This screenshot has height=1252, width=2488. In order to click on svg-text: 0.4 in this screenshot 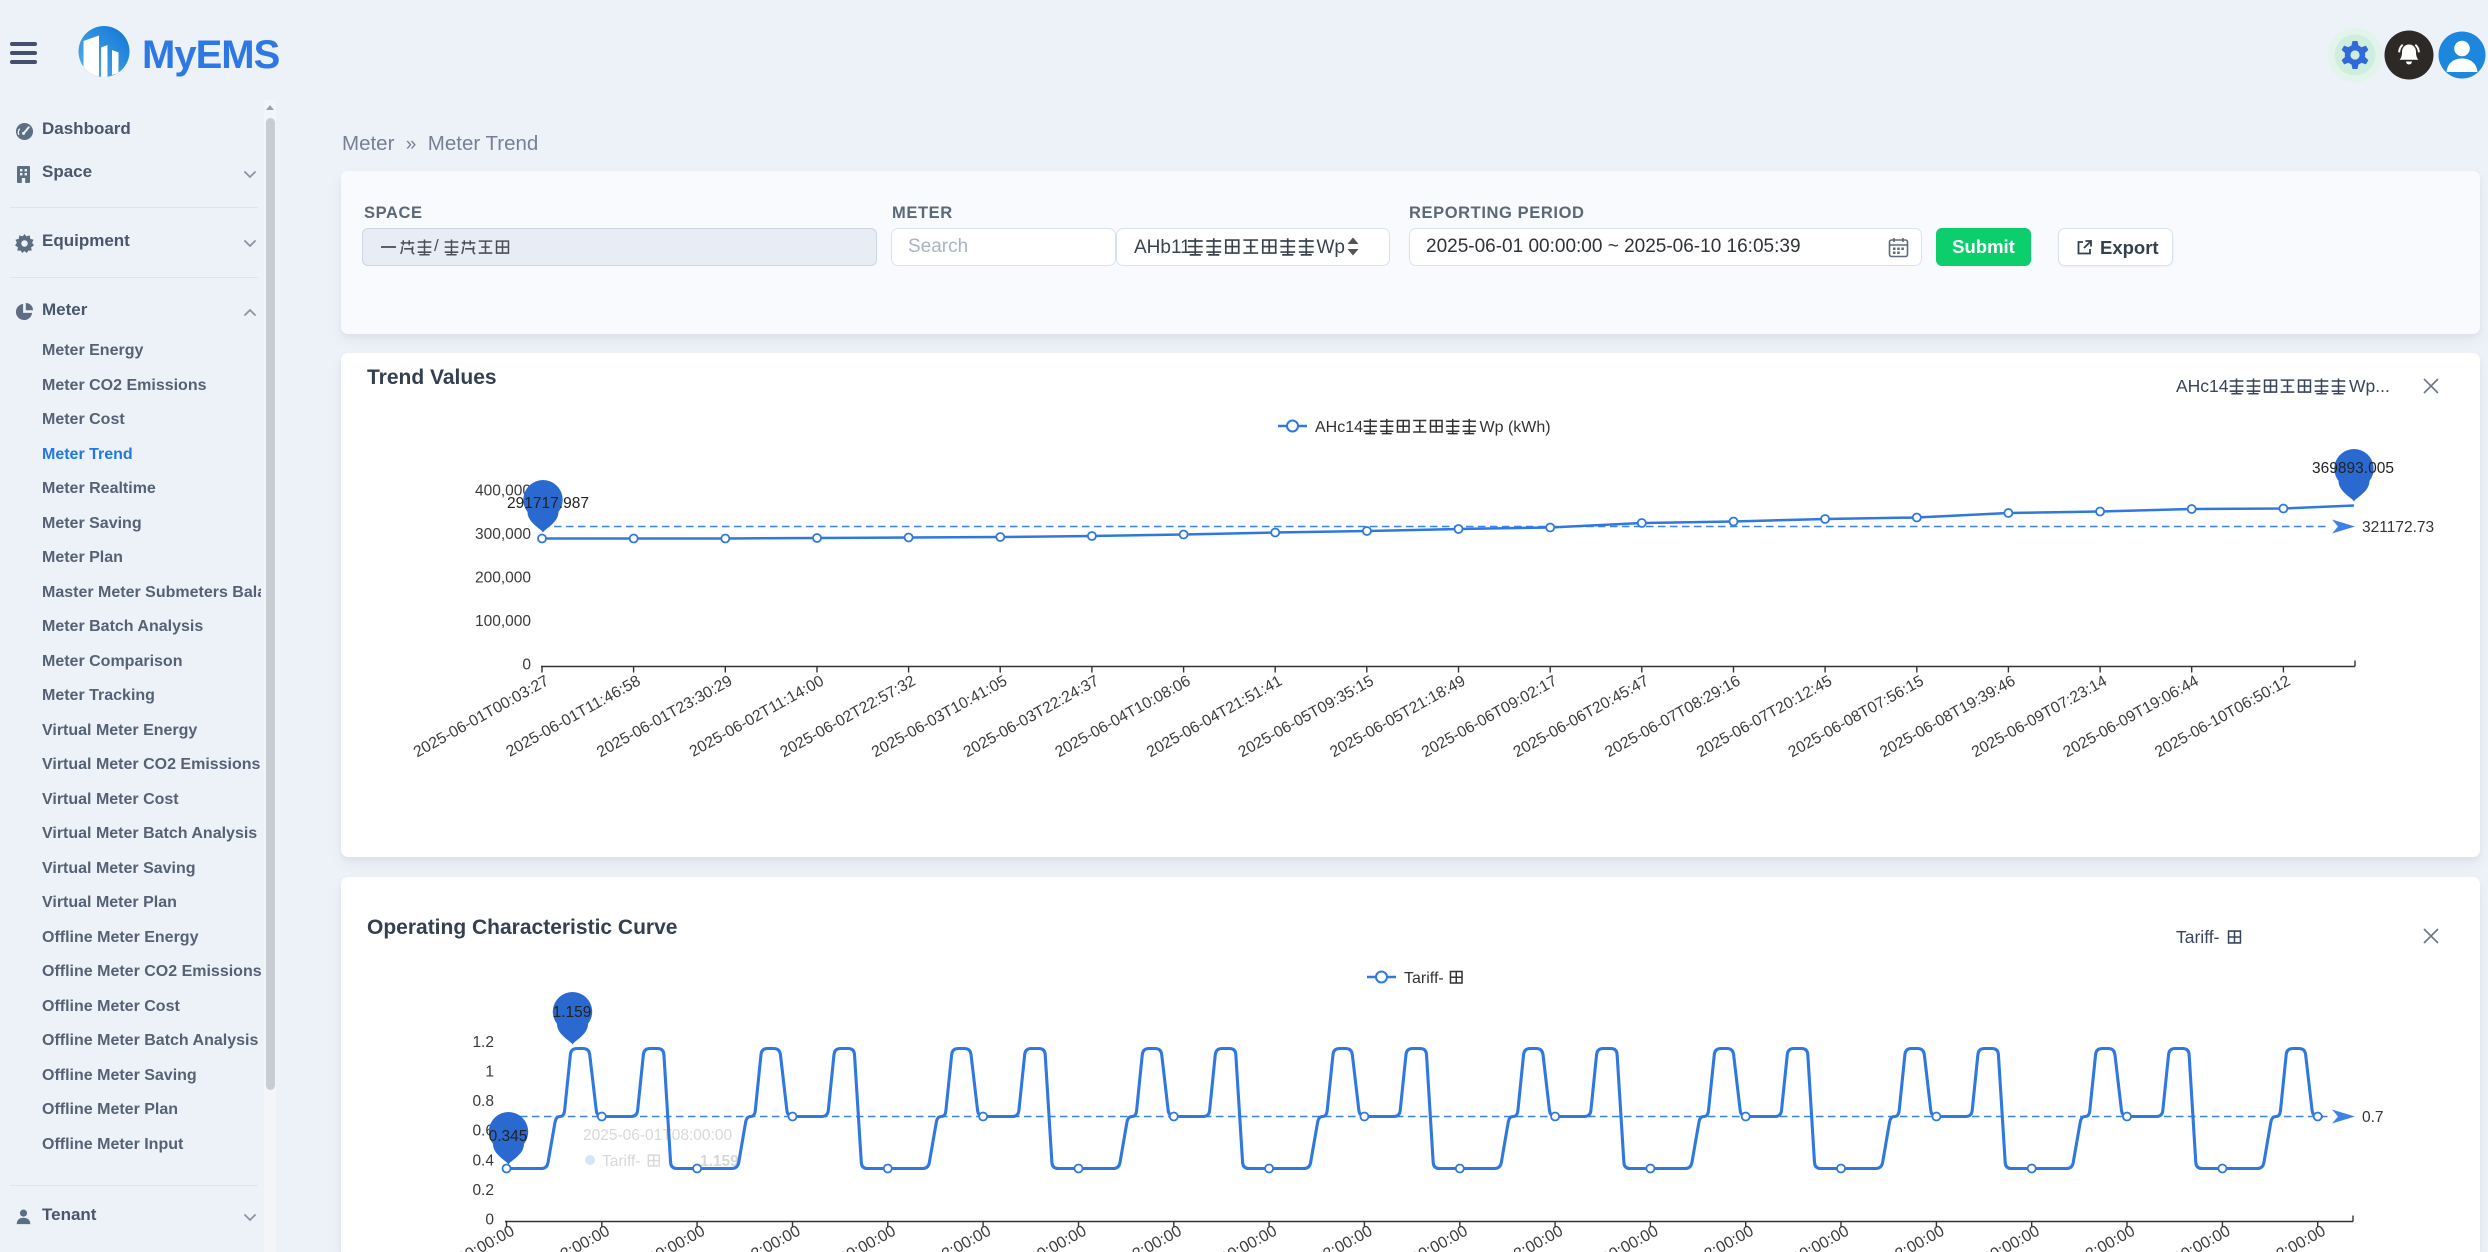, I will do `click(483, 1160)`.